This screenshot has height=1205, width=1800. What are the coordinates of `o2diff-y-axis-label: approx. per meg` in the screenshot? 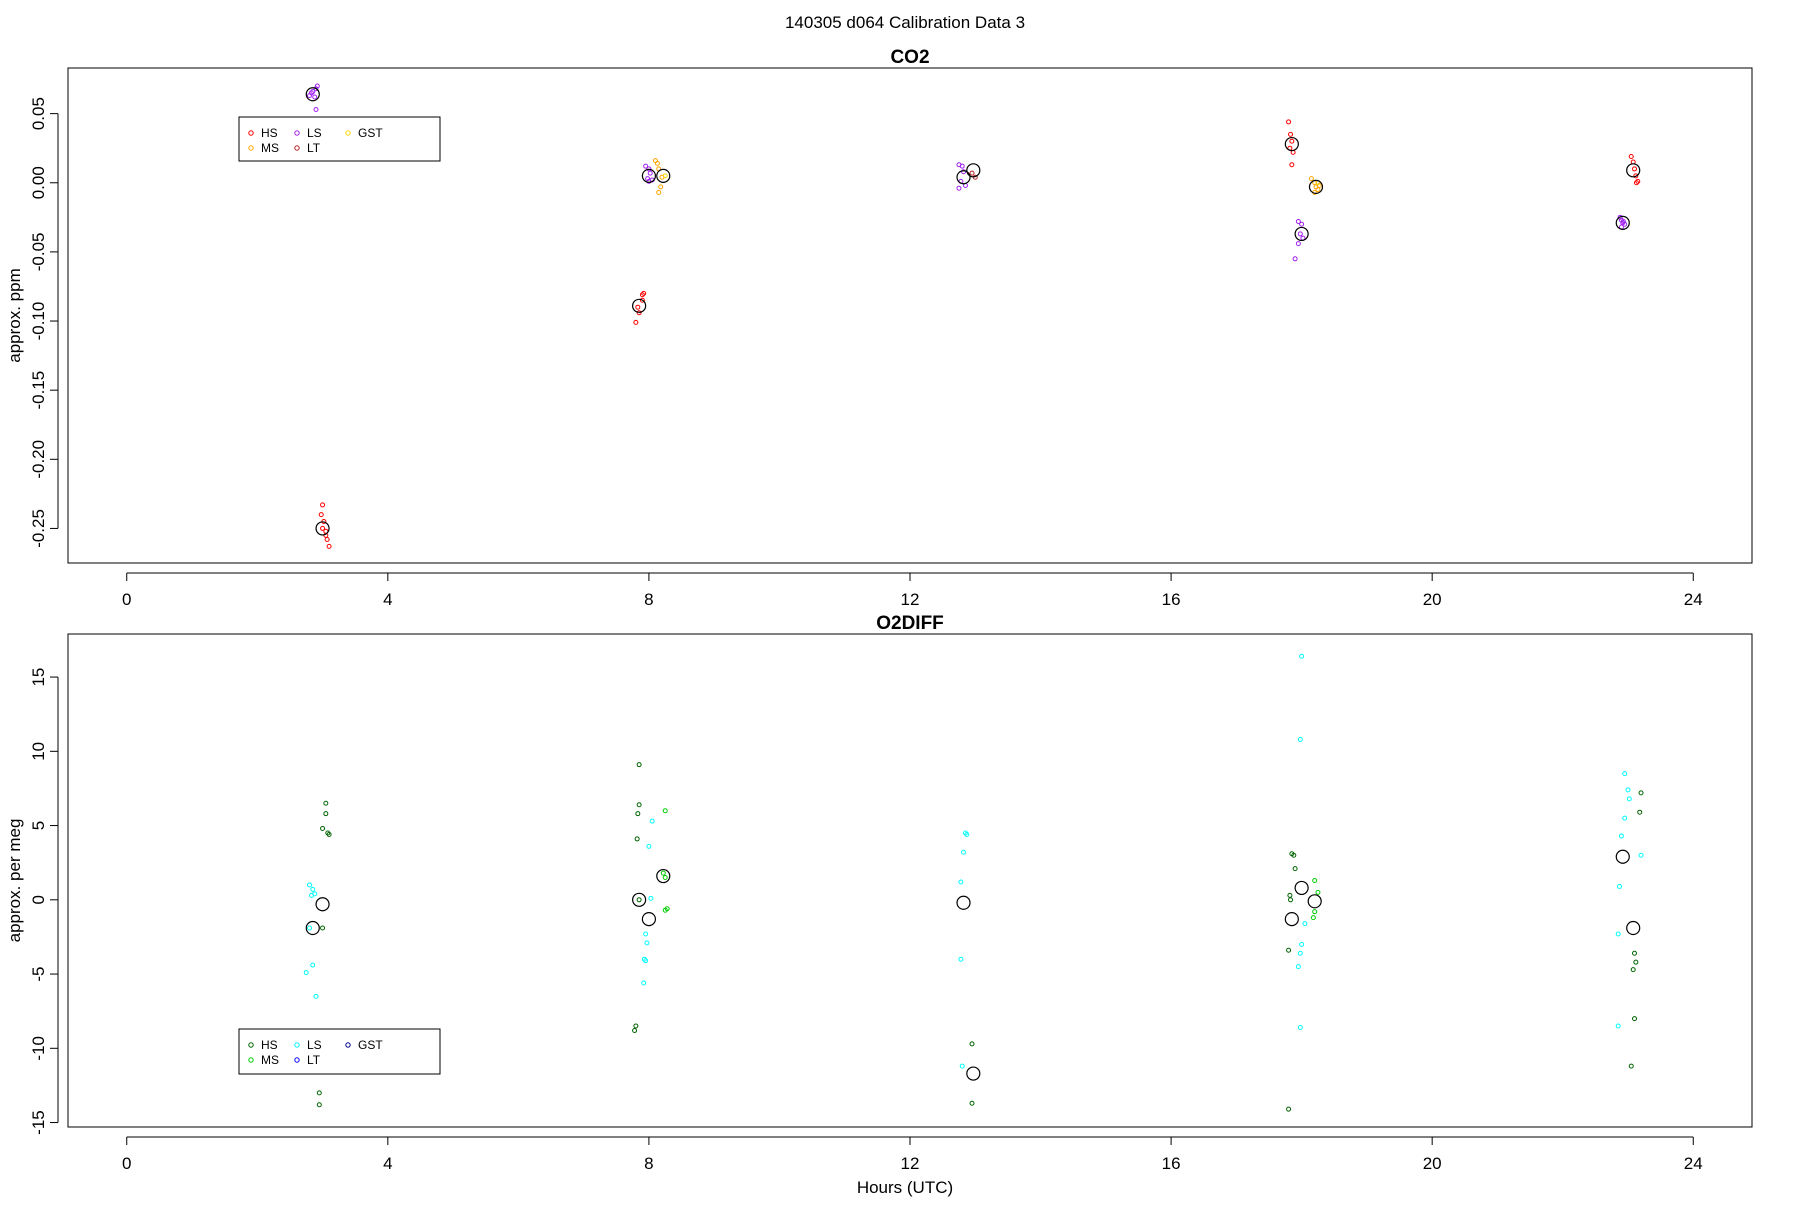 It's located at (14, 881).